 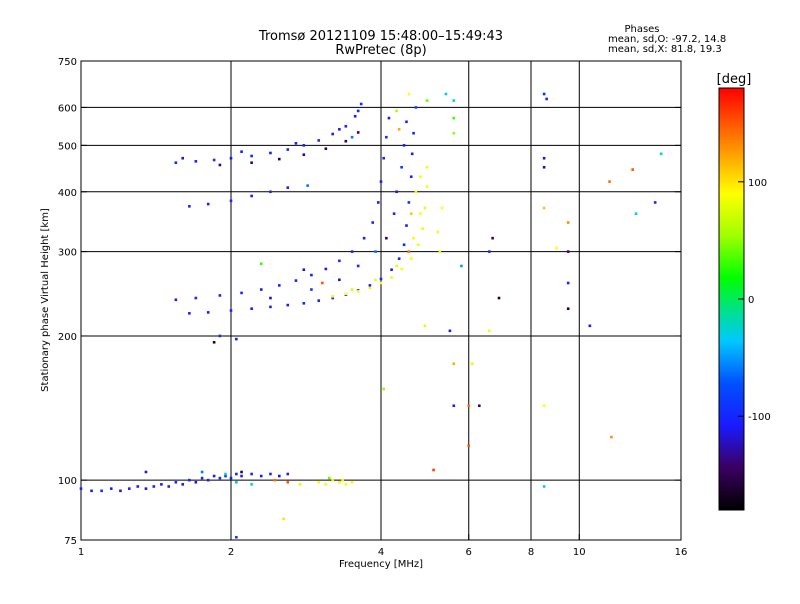 I want to click on y-tick-label: 200, so click(x=67, y=337).